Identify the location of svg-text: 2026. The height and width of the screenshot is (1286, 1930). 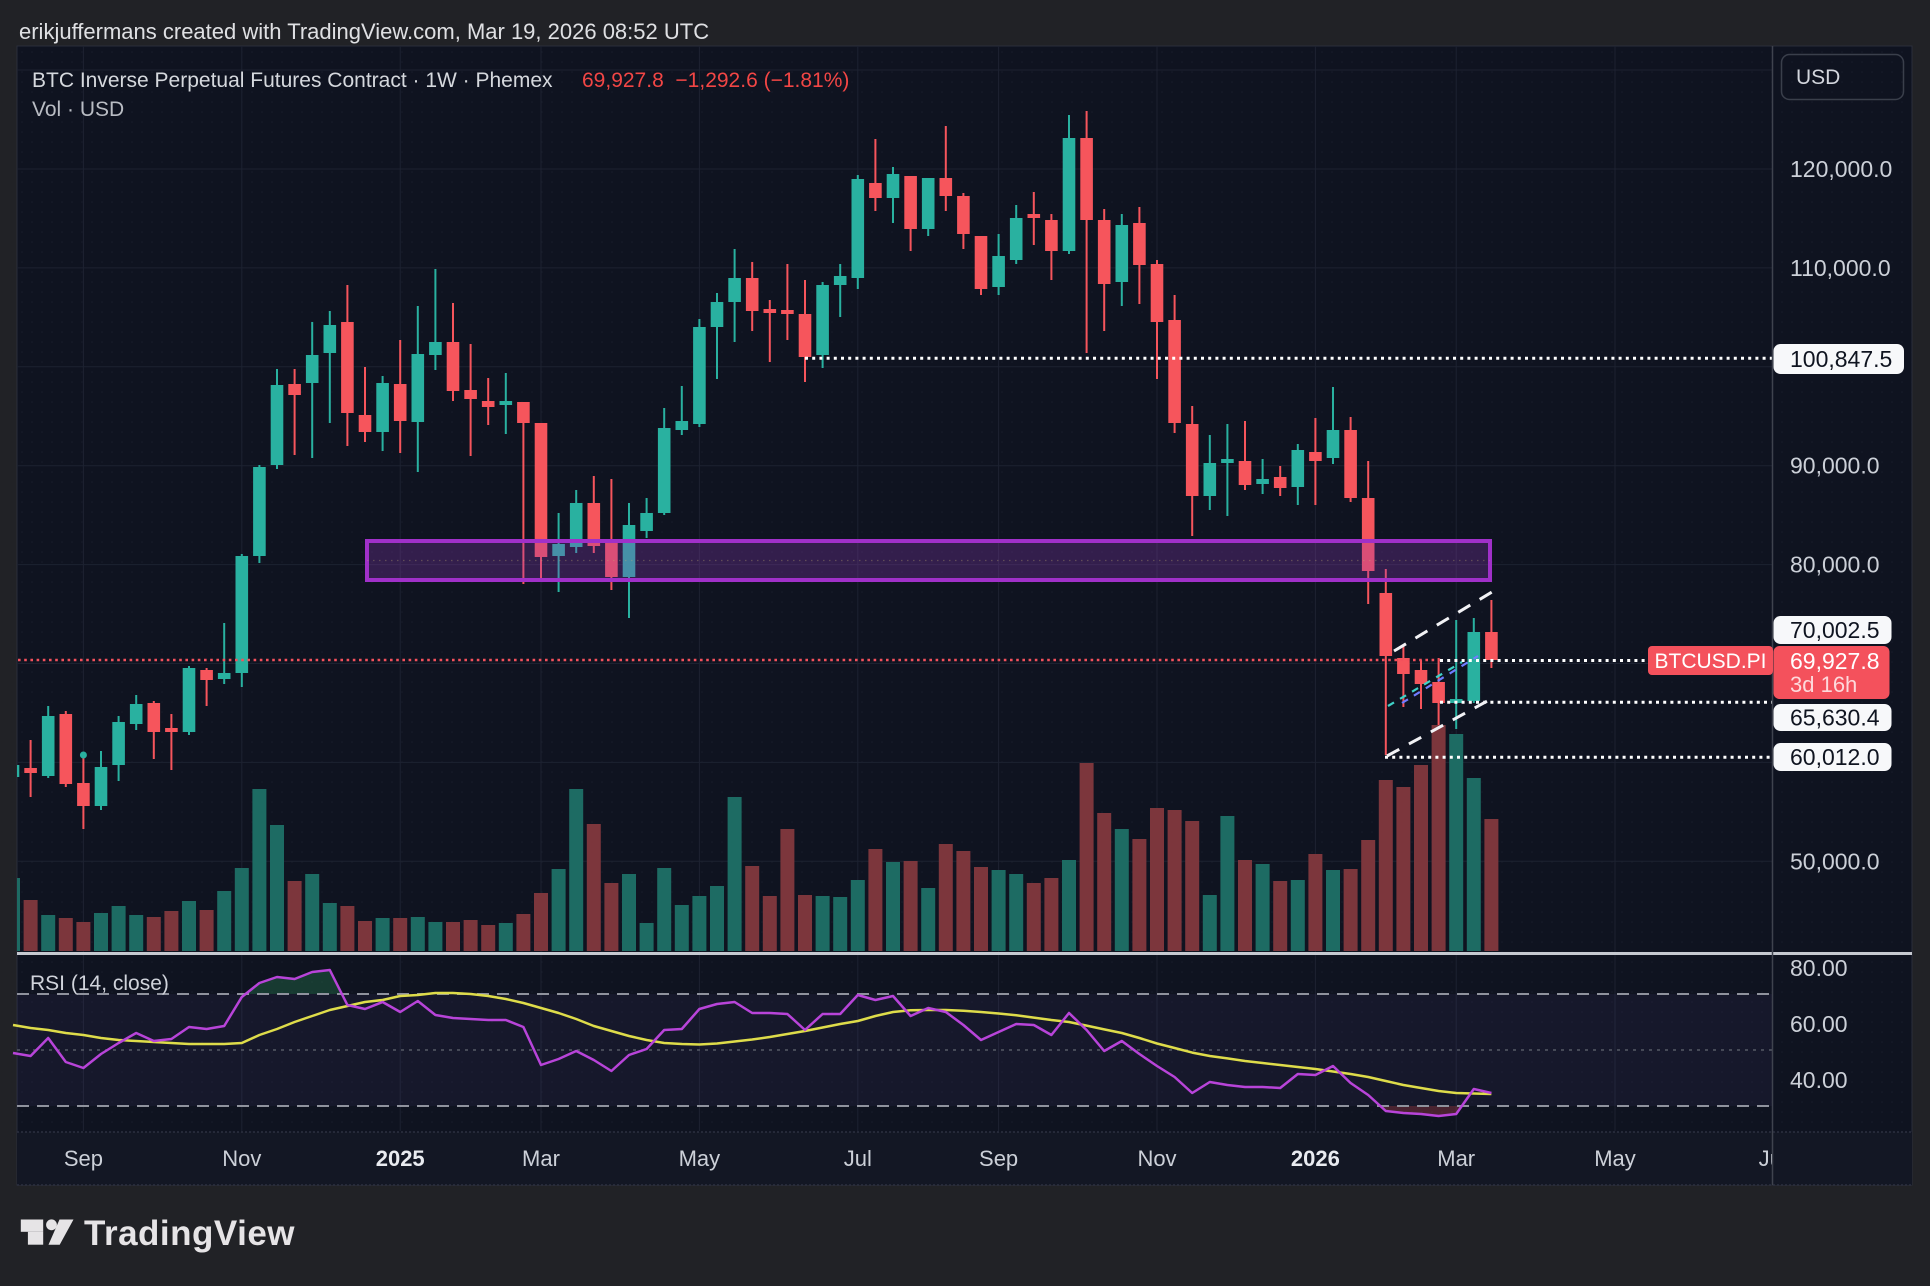
(1315, 1158).